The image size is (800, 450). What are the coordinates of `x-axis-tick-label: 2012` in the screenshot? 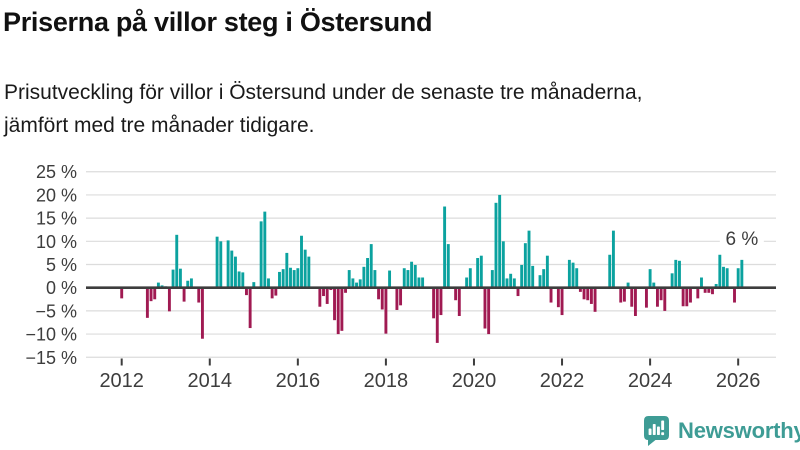 It's located at (121, 381).